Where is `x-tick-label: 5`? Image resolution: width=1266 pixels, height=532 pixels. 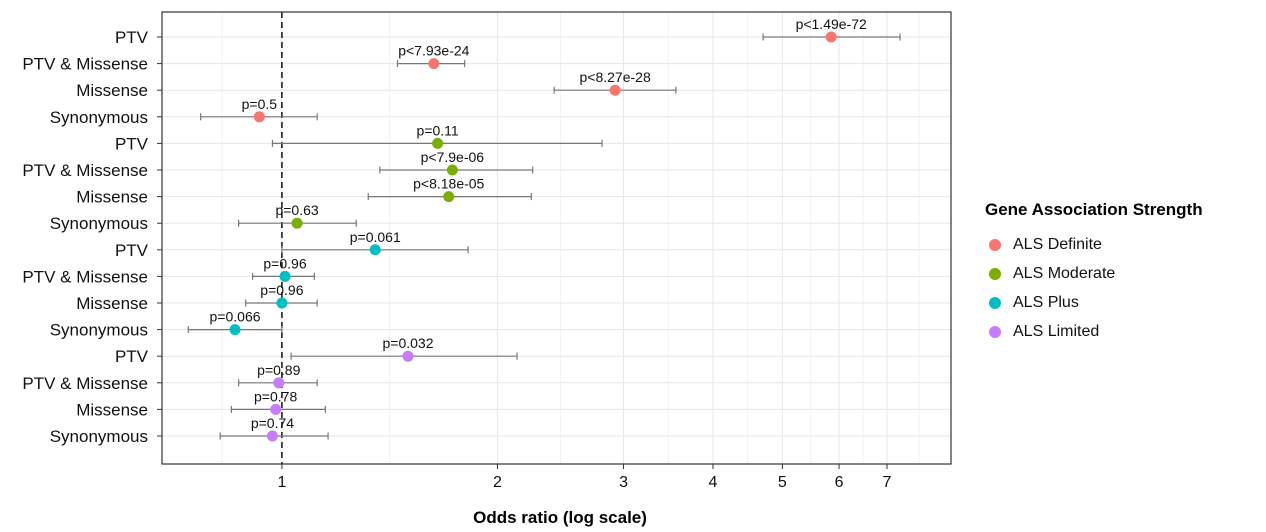
x-tick-label: 5 is located at coordinates (782, 482).